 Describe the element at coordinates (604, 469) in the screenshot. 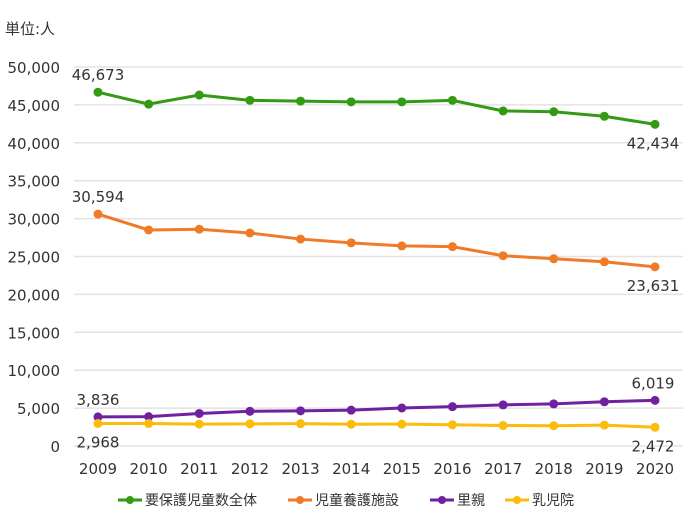

I see `x-tick-label: 2019` at that location.